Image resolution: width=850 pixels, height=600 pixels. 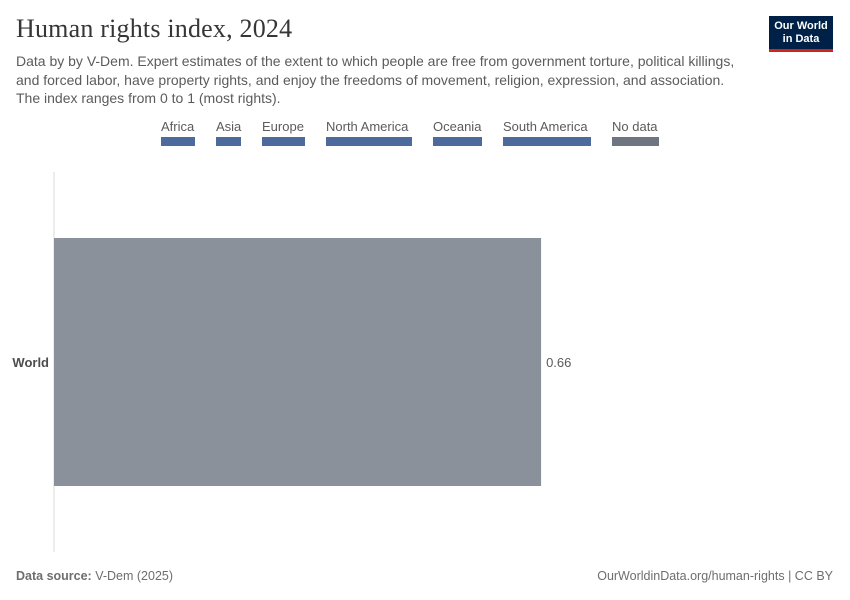 What do you see at coordinates (283, 126) in the screenshot?
I see `legend-label: Europe` at bounding box center [283, 126].